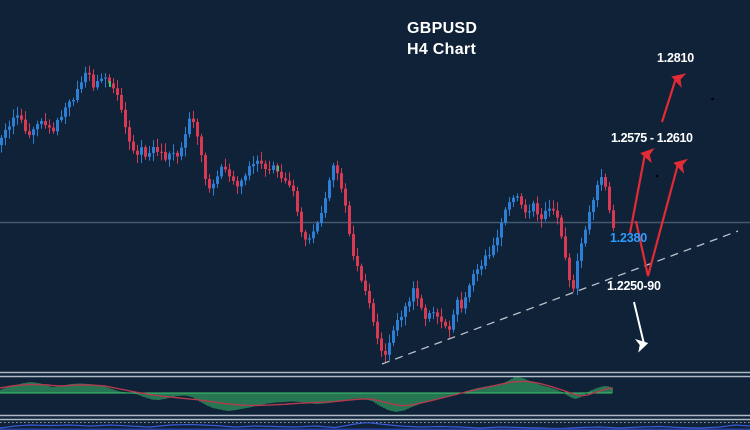 This screenshot has width=750, height=430. I want to click on upper-target-label: 1.2810, so click(676, 58).